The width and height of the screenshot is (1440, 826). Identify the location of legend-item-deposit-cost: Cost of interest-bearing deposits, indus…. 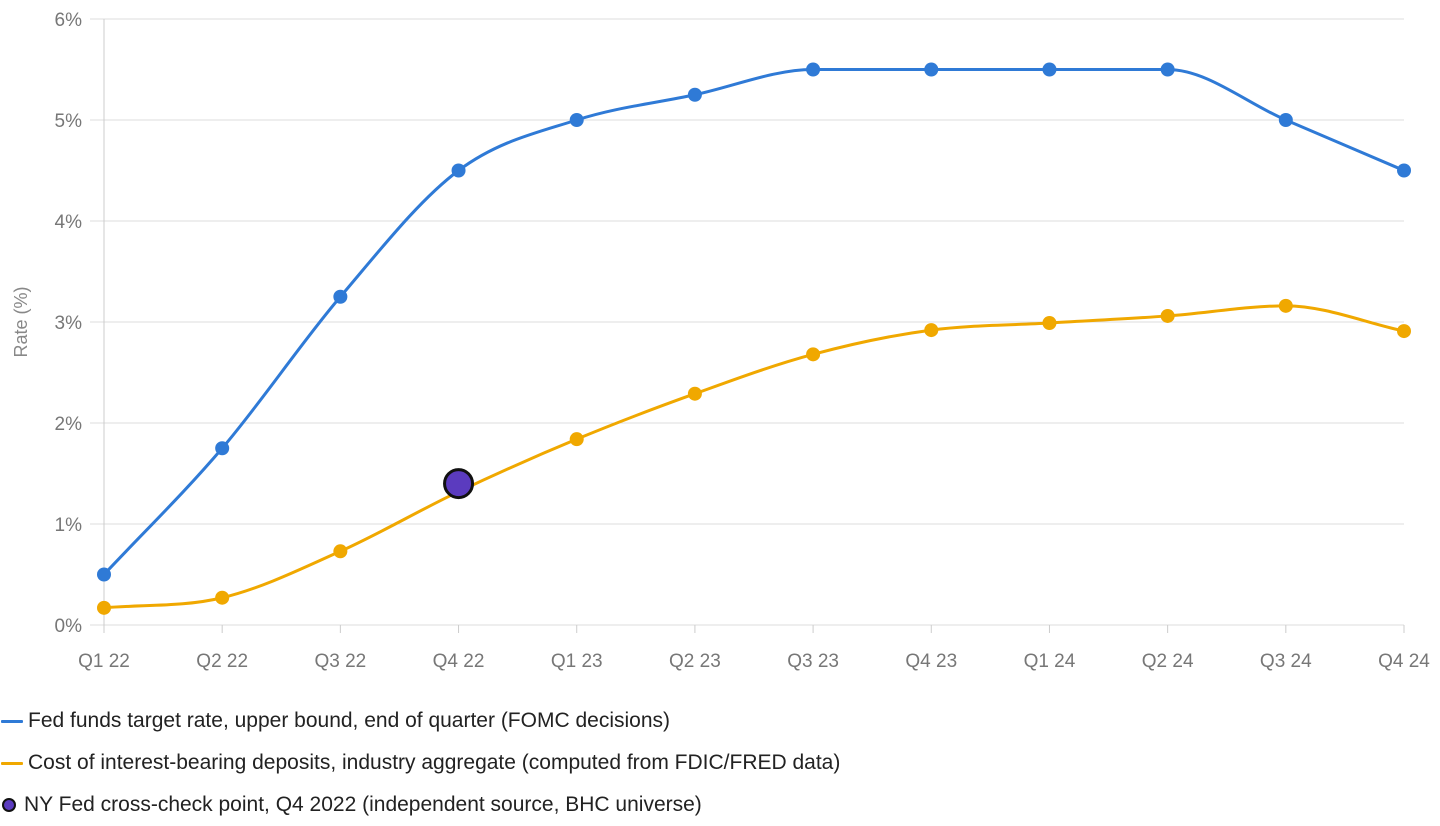
(720, 763).